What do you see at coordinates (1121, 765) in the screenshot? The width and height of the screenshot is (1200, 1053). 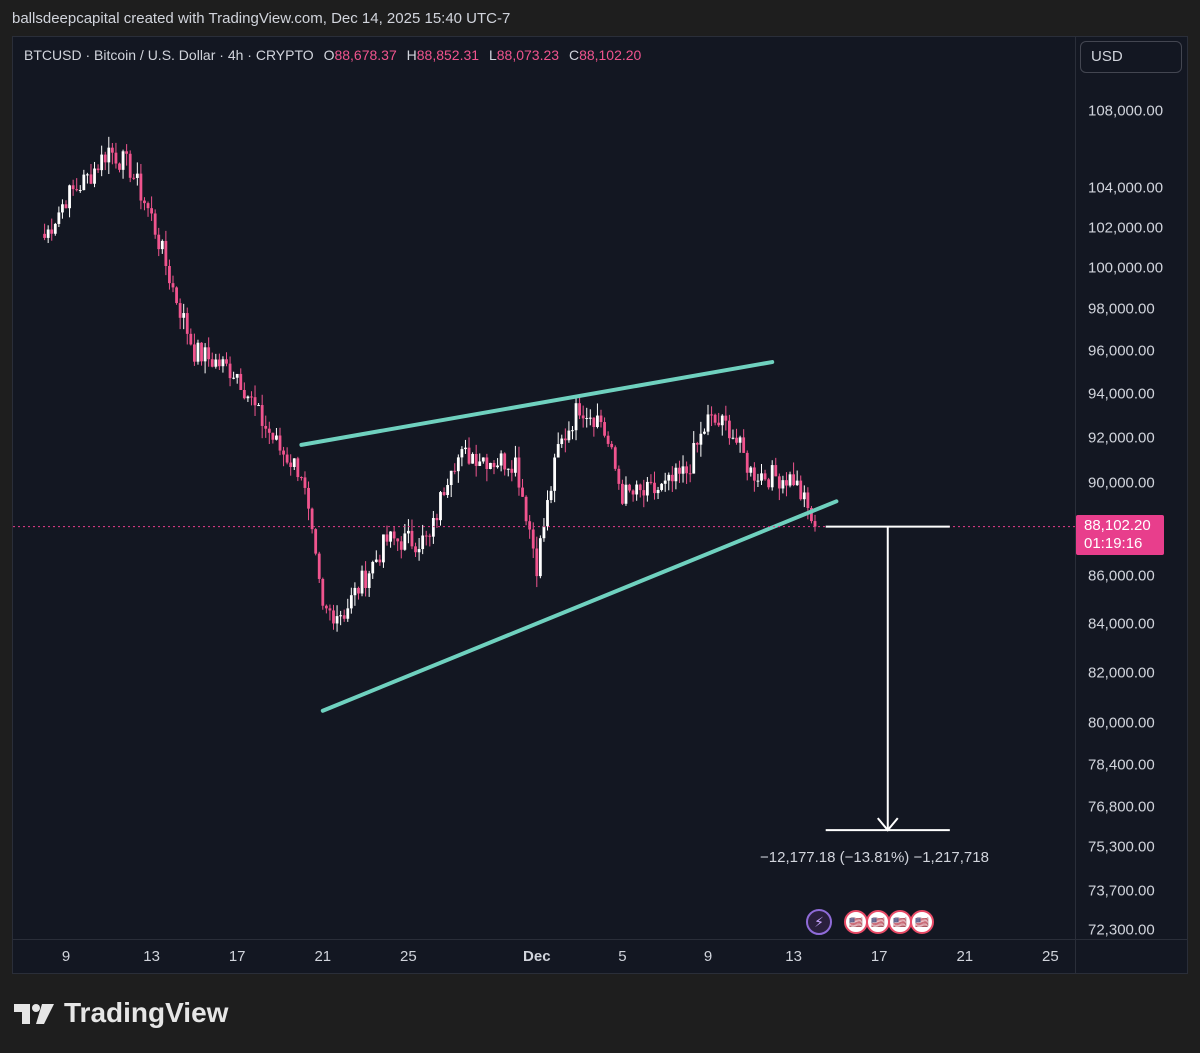 I see `price-tick-label: 78,400.00` at bounding box center [1121, 765].